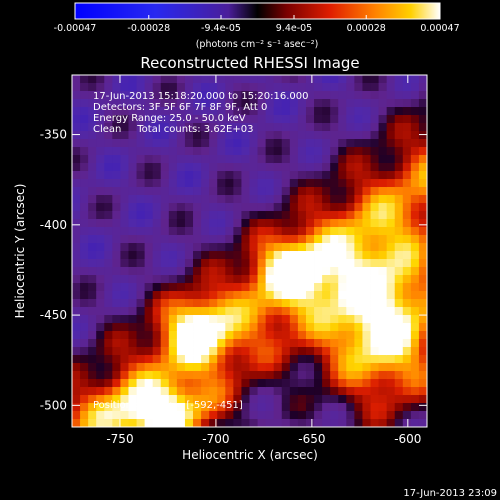  What do you see at coordinates (75, 28) in the screenshot?
I see `colorbar-tick-label: -0.00047` at bounding box center [75, 28].